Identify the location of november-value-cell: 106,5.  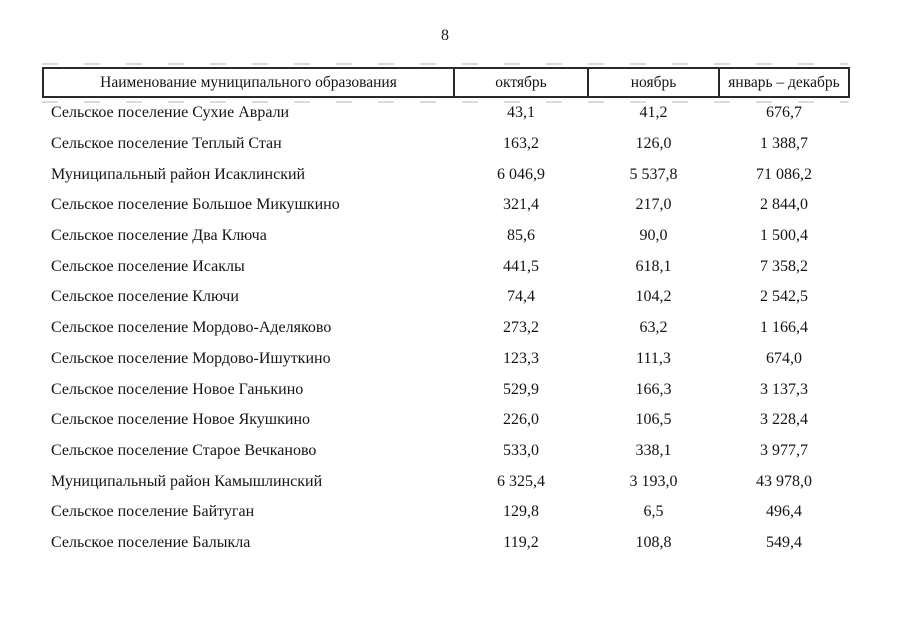
(653, 420).